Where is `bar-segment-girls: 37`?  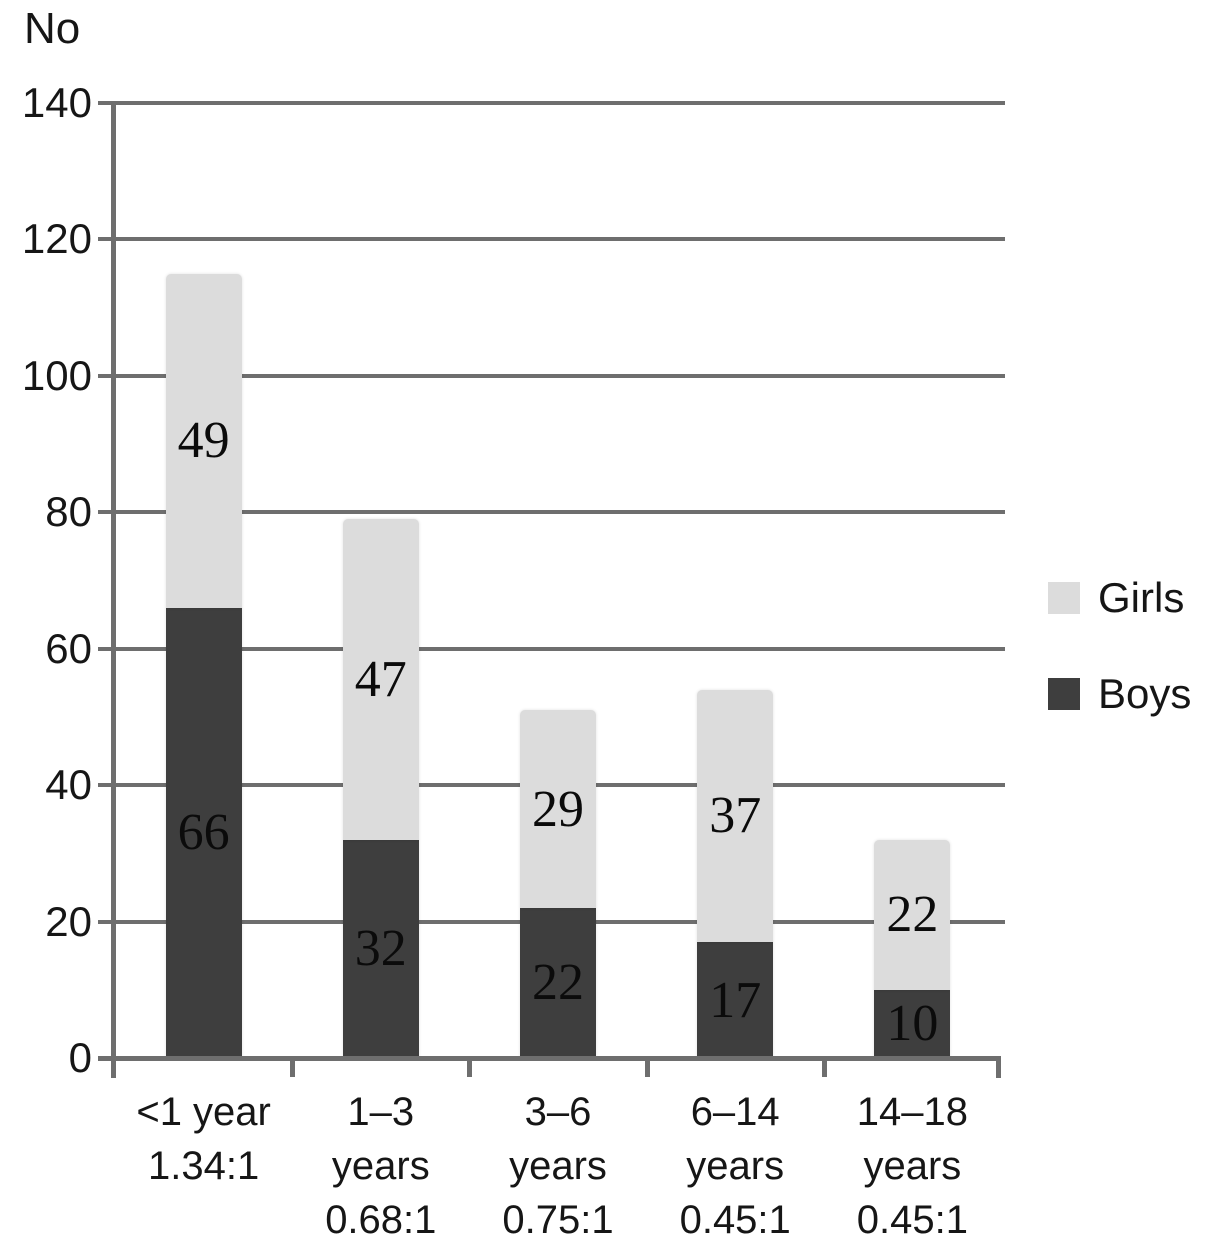
bar-segment-girls: 37 is located at coordinates (735, 816).